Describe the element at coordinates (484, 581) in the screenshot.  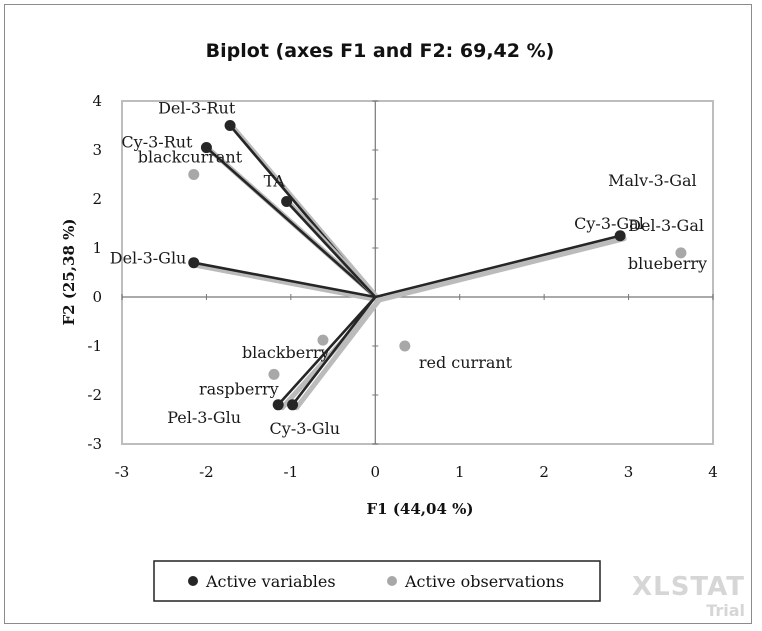
I see `legend-label-observations: Active observations` at that location.